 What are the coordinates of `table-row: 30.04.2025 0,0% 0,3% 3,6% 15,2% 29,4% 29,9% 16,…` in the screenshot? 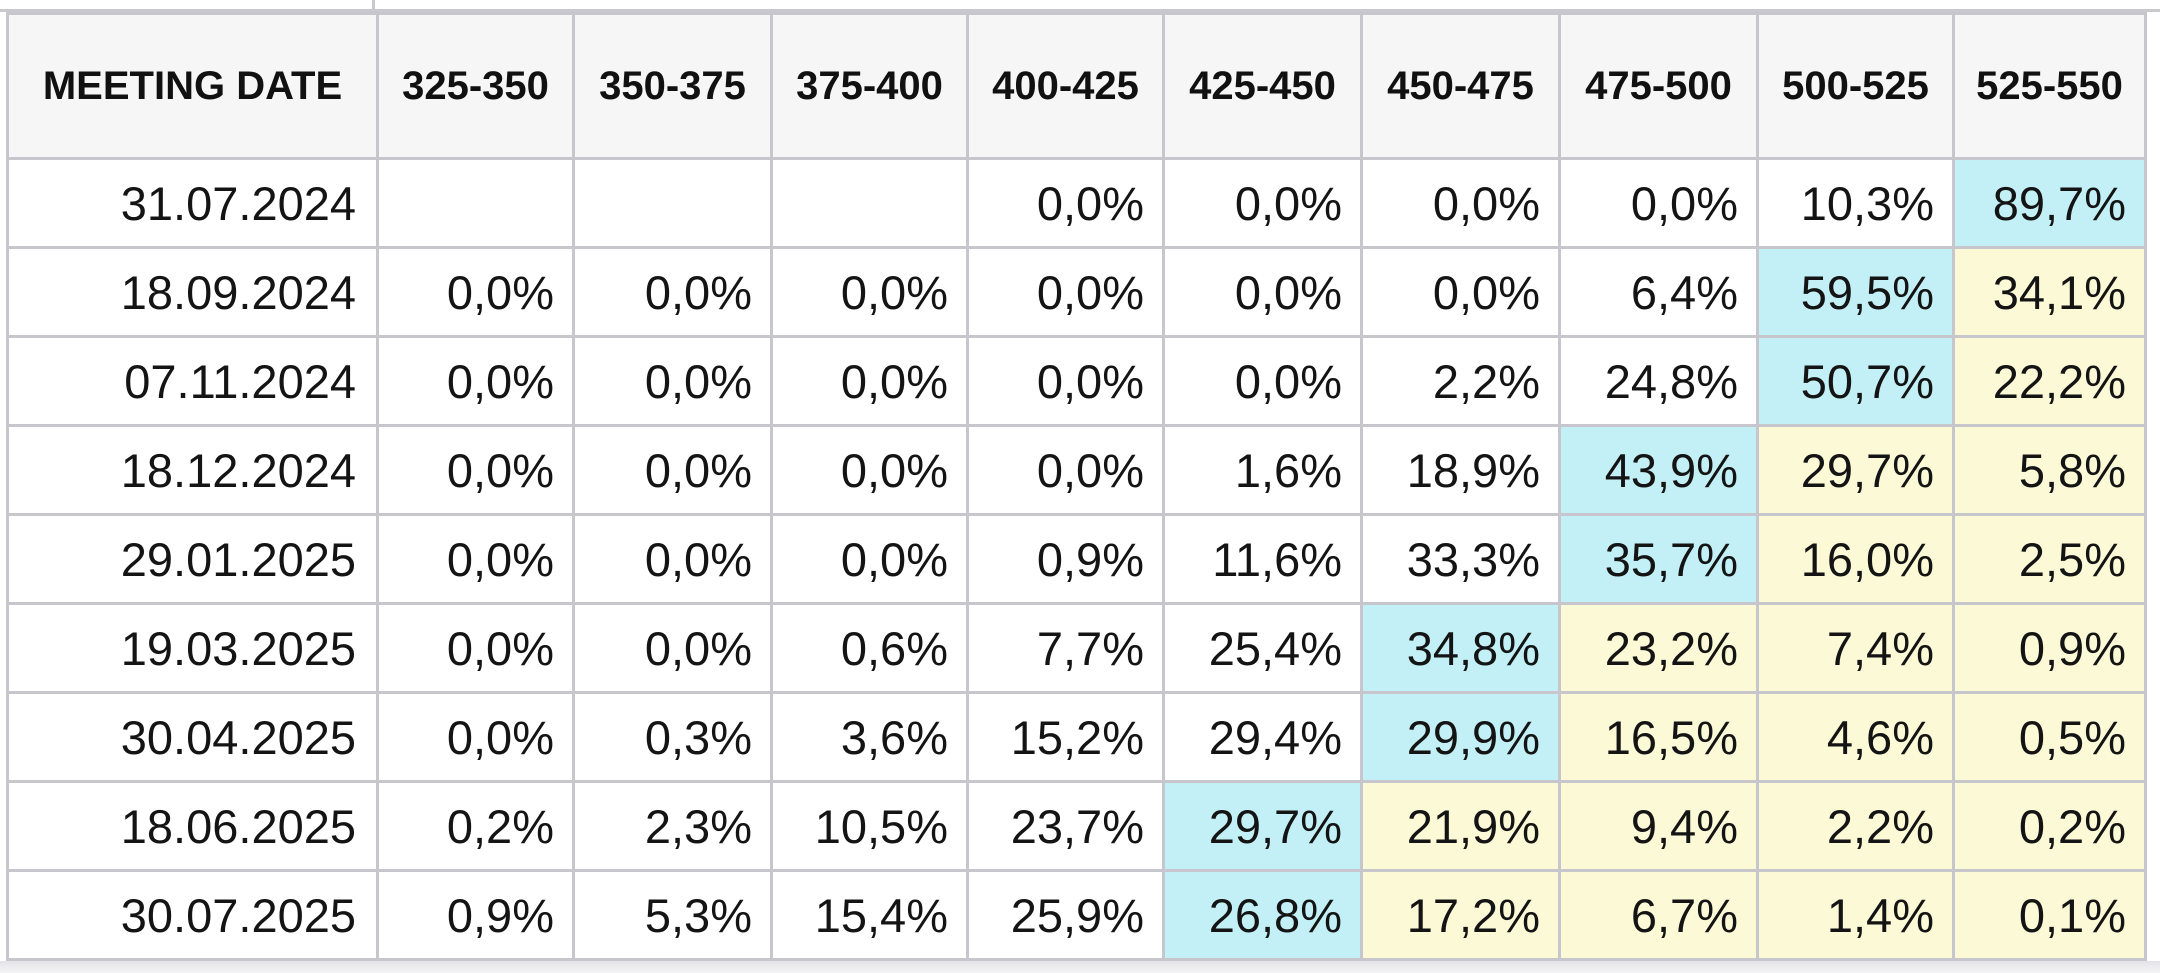 It's located at (1076, 737).